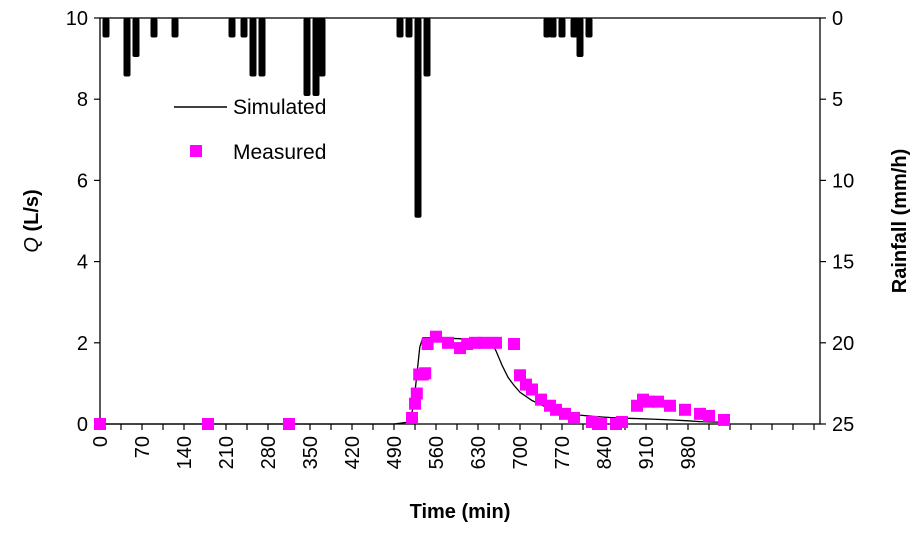 Image resolution: width=916 pixels, height=533 pixels. I want to click on x-tick-label: 210, so click(227, 452).